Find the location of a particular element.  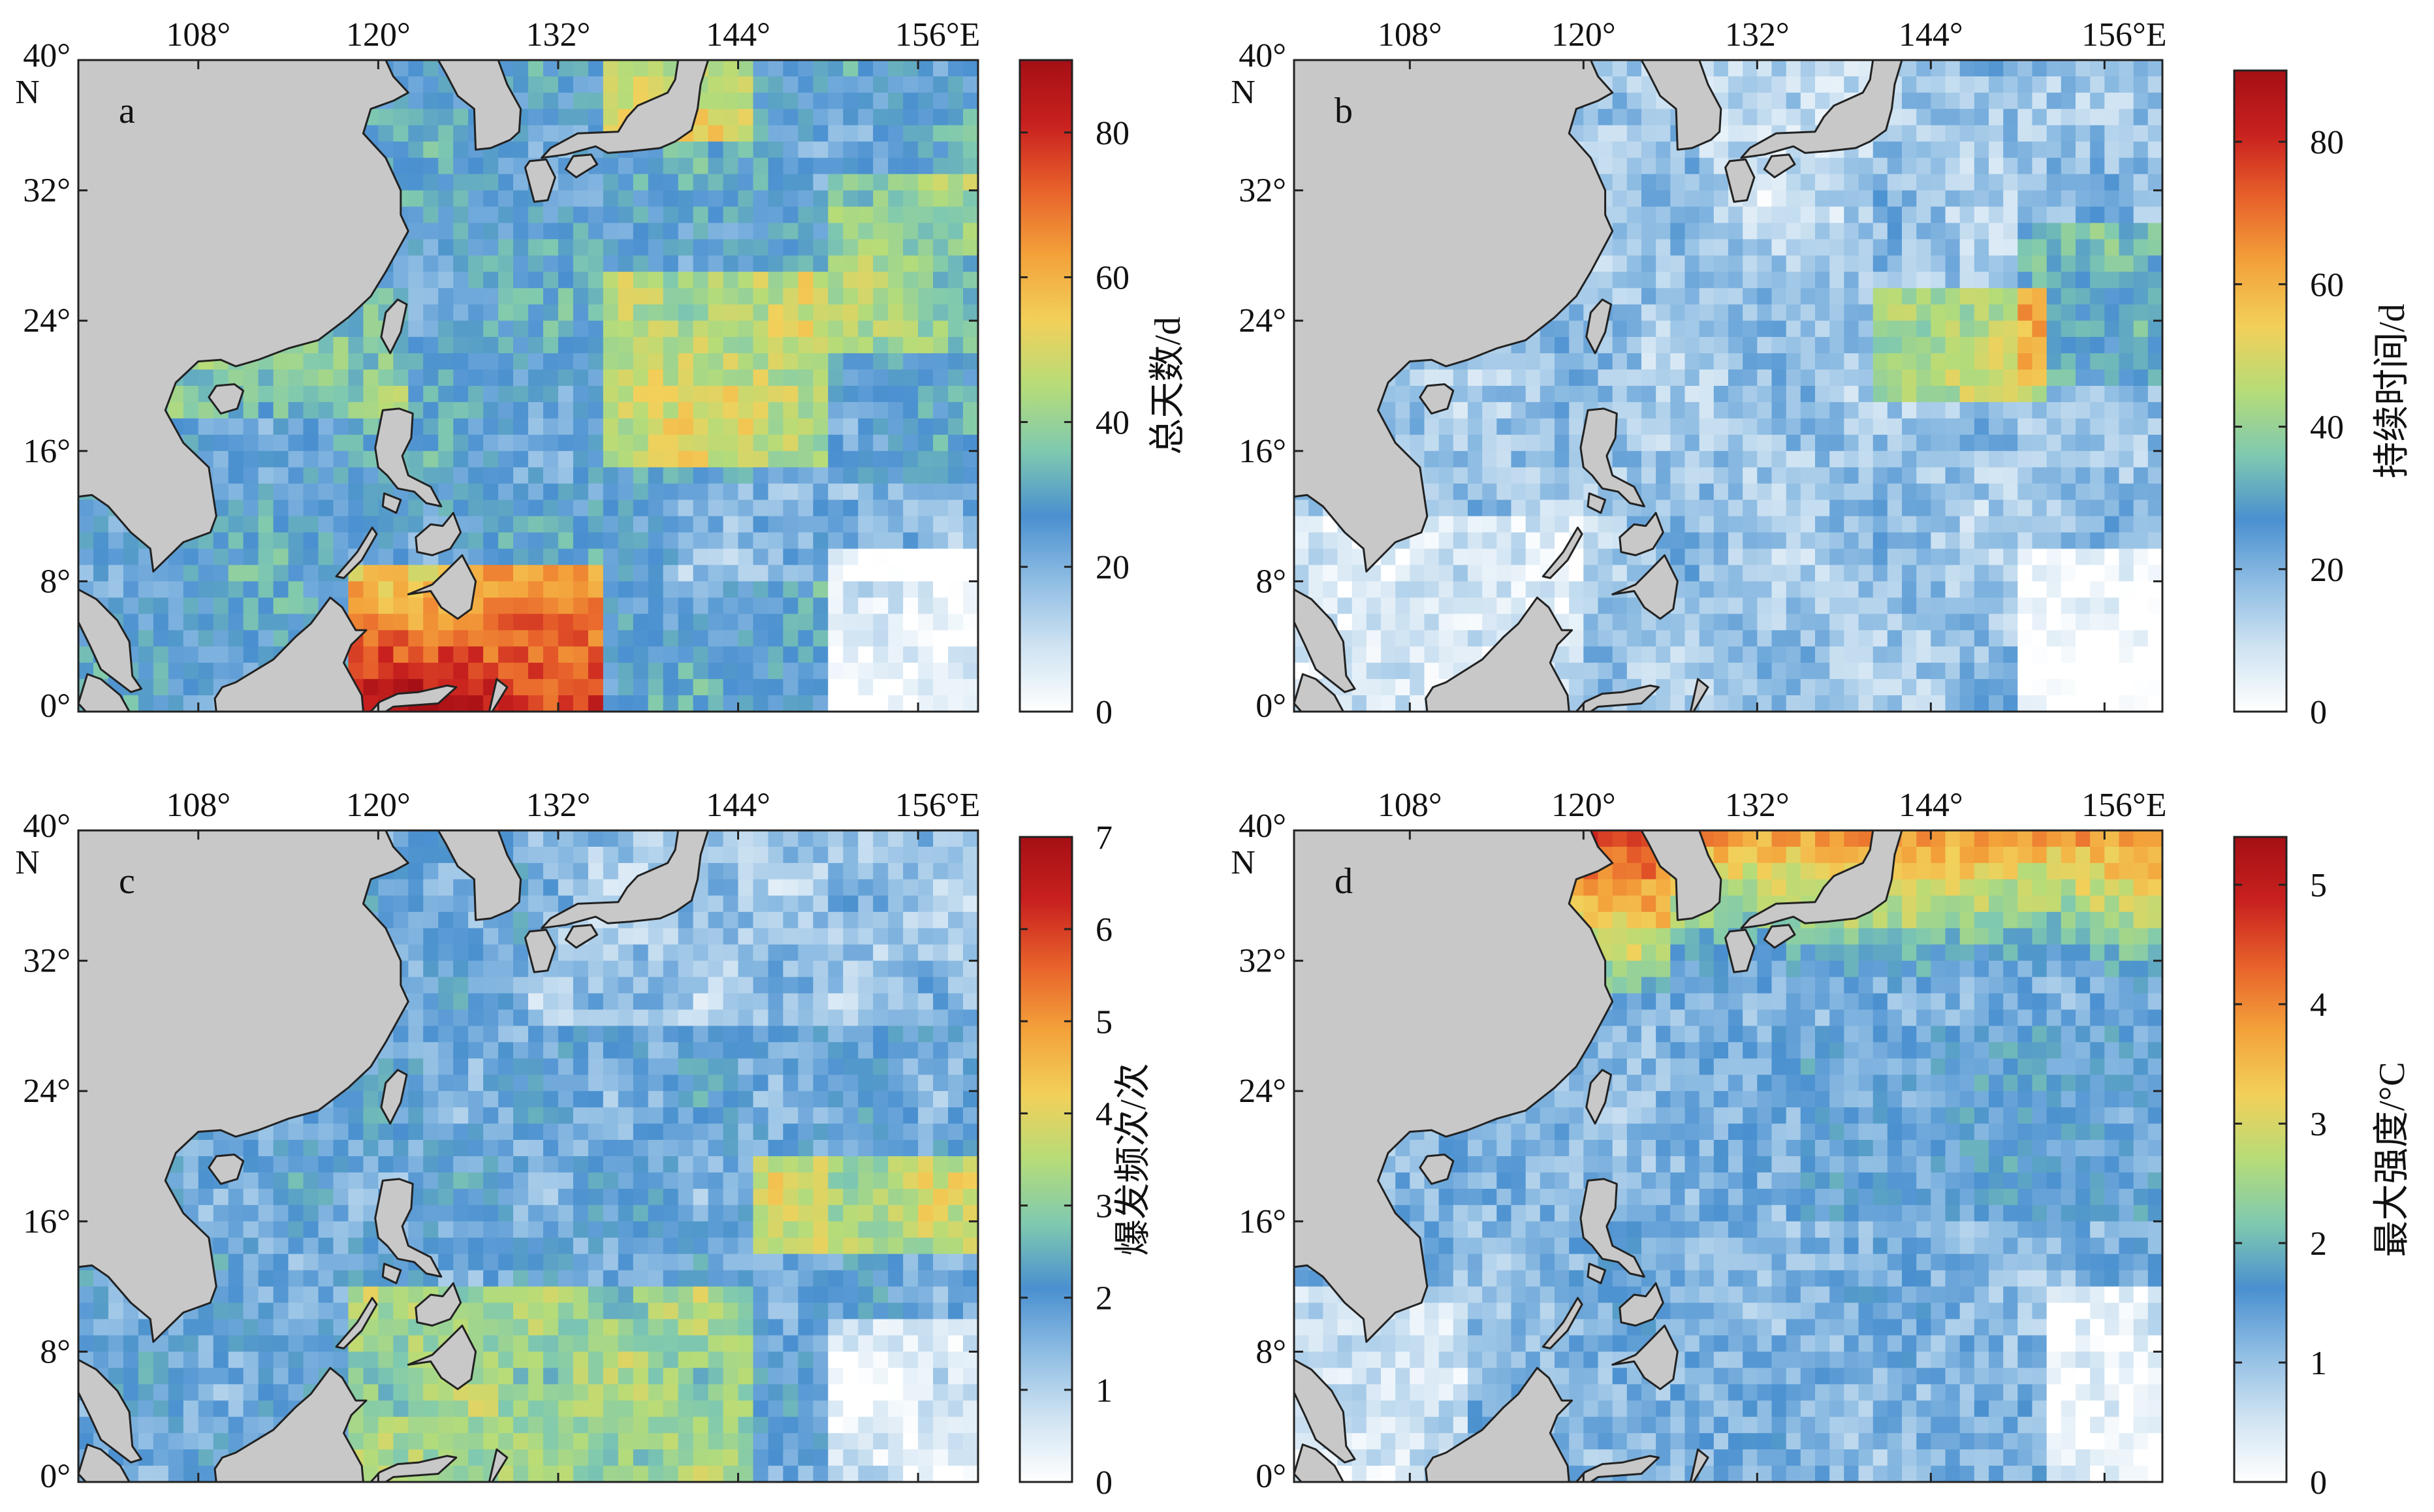

colorbar-c: 7 6 5 4 3 2 1 0 爆发频次/次 is located at coordinates (1086, 1160).